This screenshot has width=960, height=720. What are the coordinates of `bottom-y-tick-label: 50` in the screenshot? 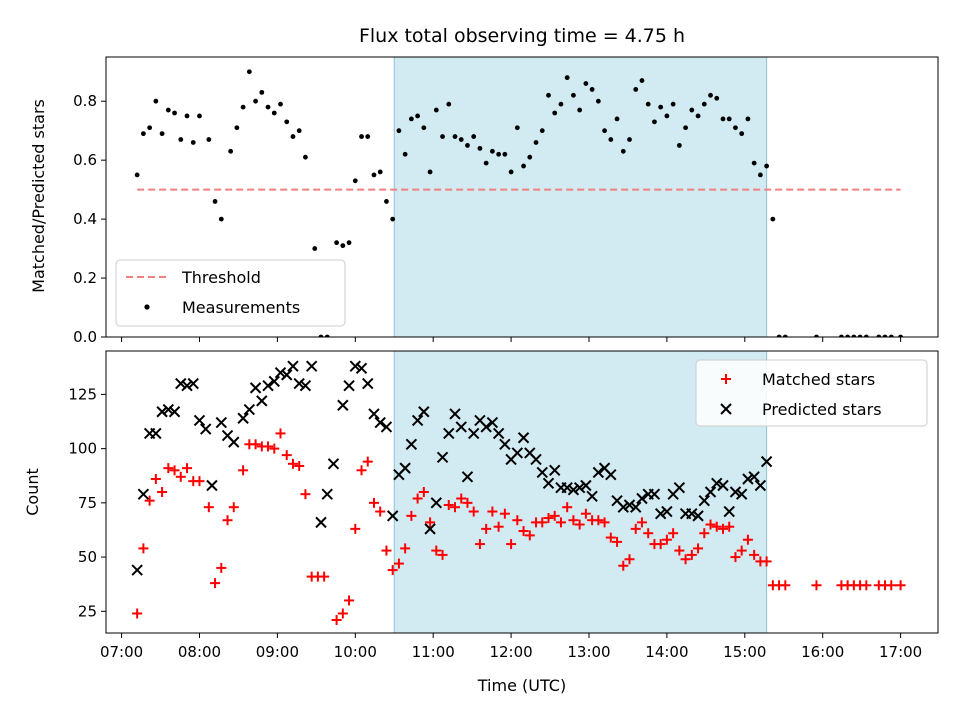 It's located at (87, 557).